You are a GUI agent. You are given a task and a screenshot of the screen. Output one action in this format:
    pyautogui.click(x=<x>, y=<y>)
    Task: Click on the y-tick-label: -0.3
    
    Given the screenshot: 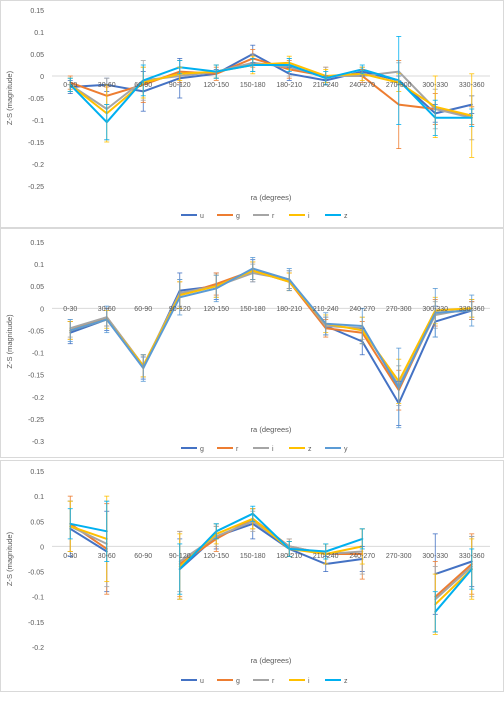 What is the action you would take?
    pyautogui.click(x=38, y=442)
    